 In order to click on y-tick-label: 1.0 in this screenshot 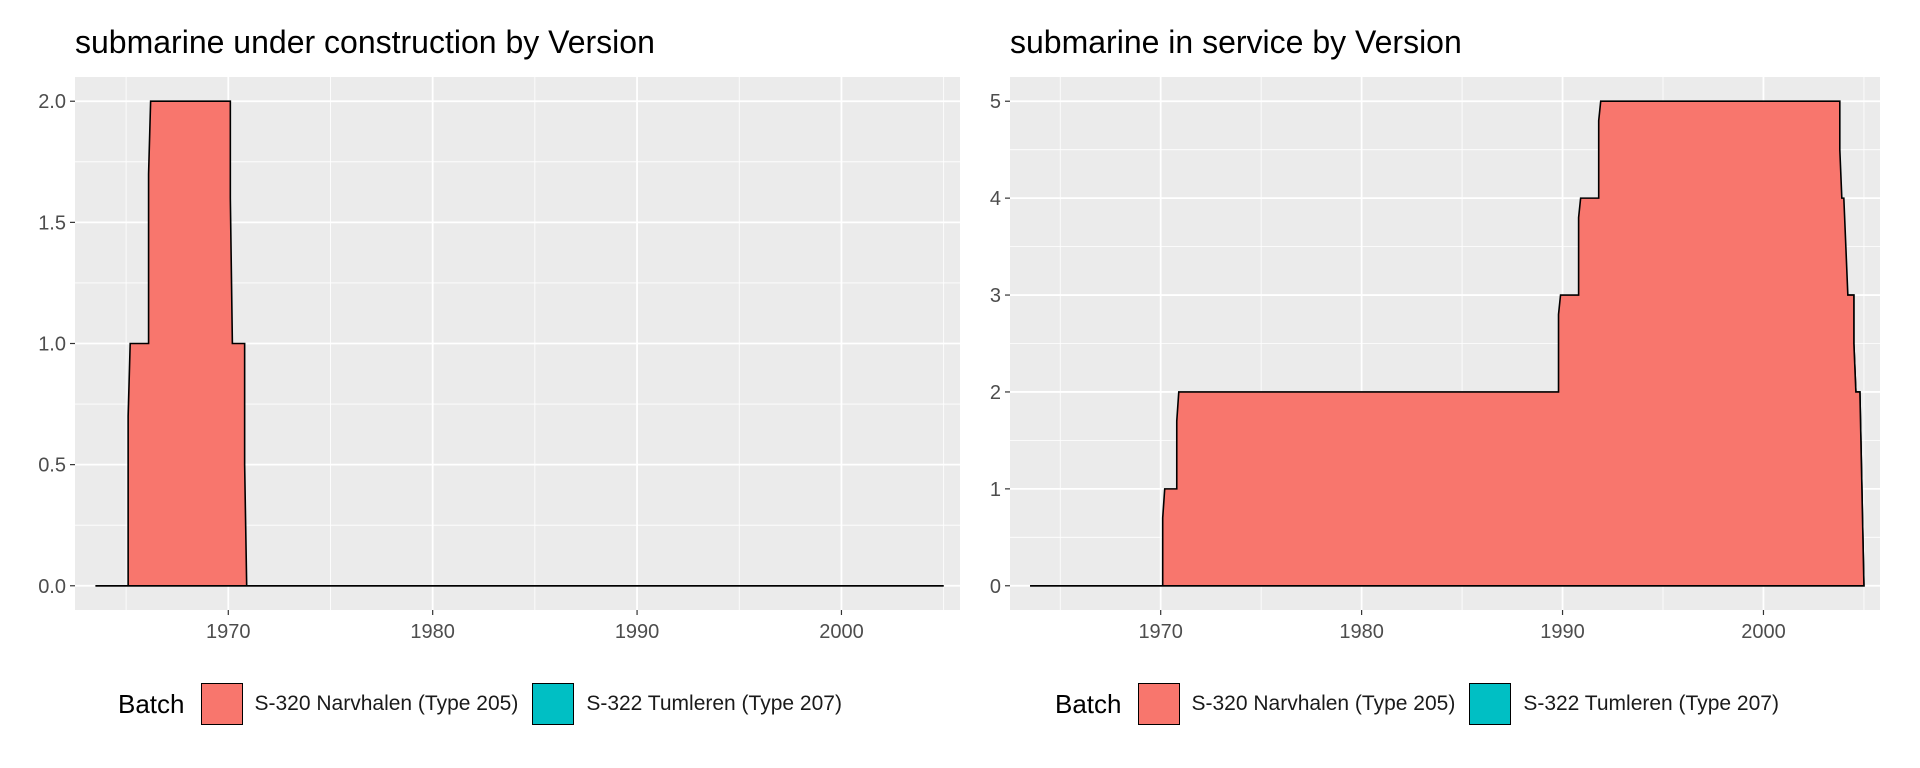, I will do `click(52, 345)`.